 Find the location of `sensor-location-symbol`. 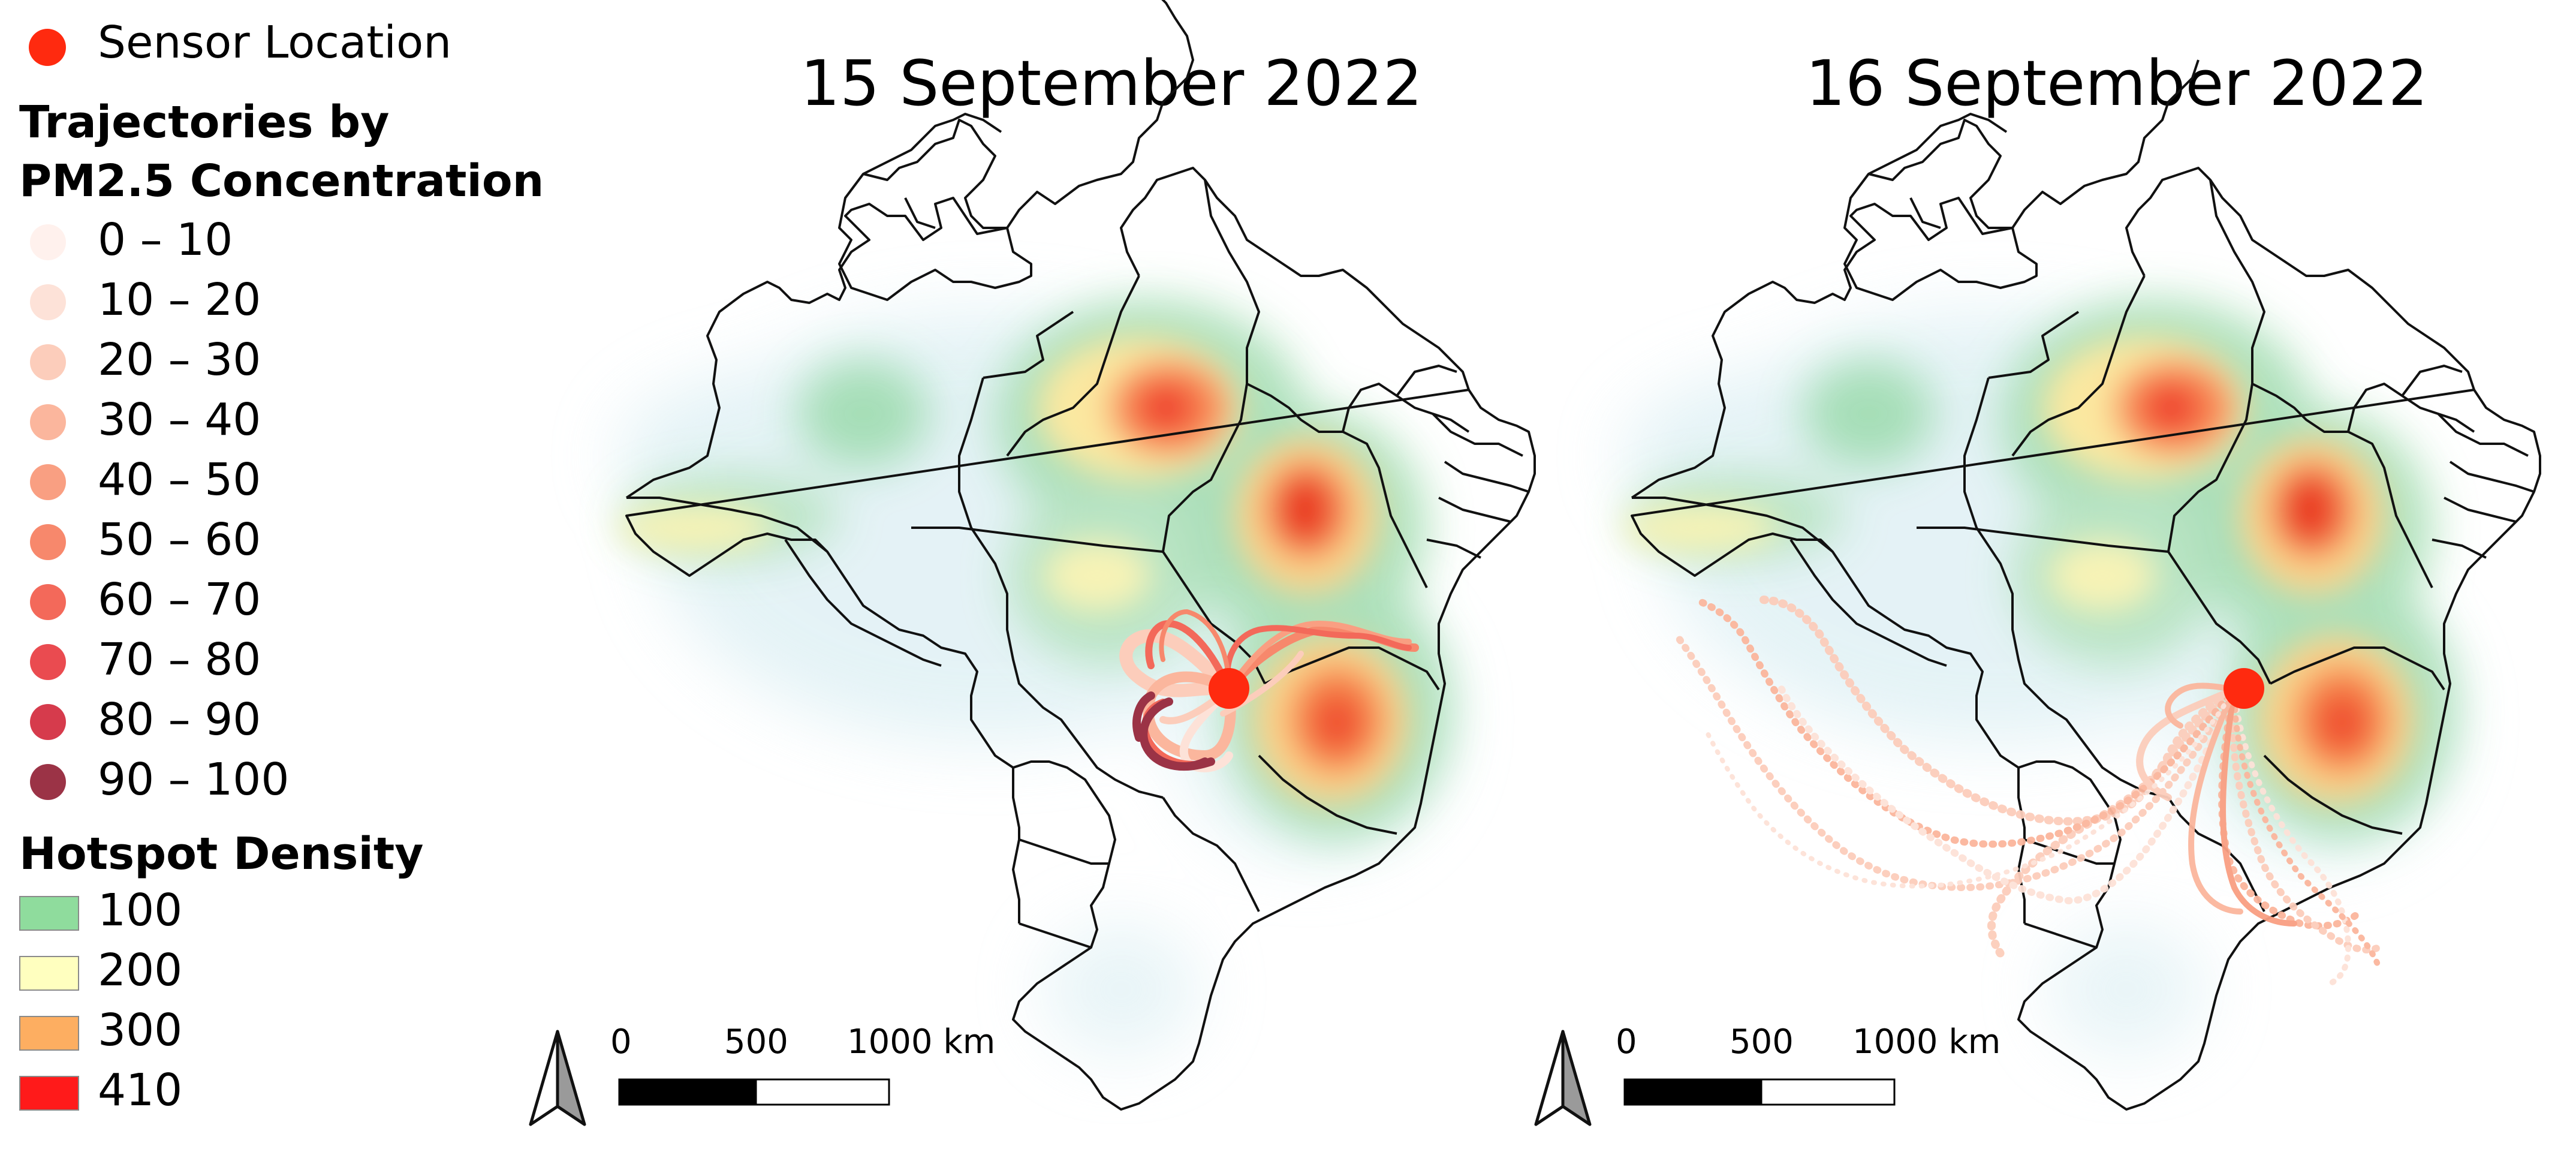

sensor-location-symbol is located at coordinates (48, 47).